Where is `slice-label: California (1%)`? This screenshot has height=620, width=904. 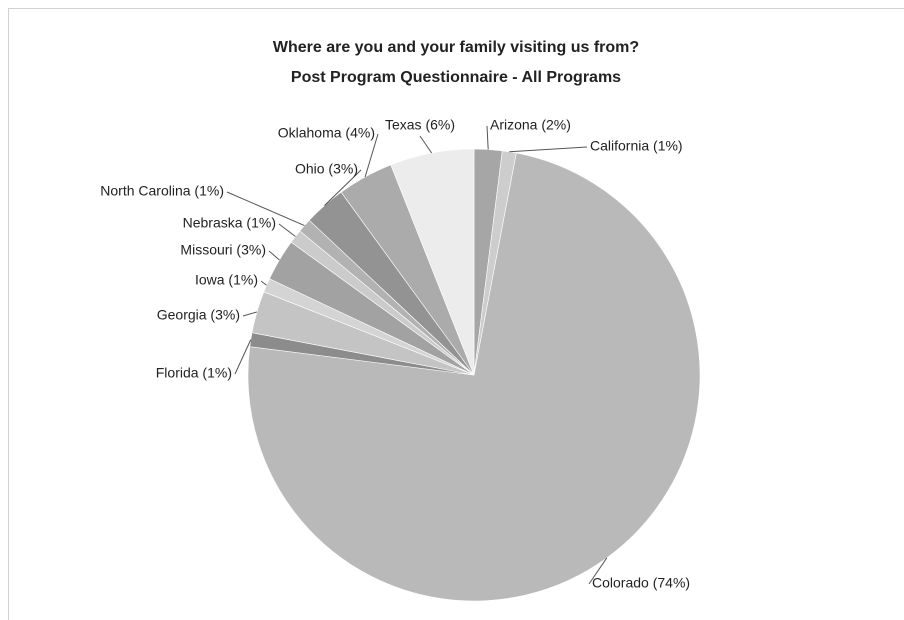 slice-label: California (1%) is located at coordinates (636, 146).